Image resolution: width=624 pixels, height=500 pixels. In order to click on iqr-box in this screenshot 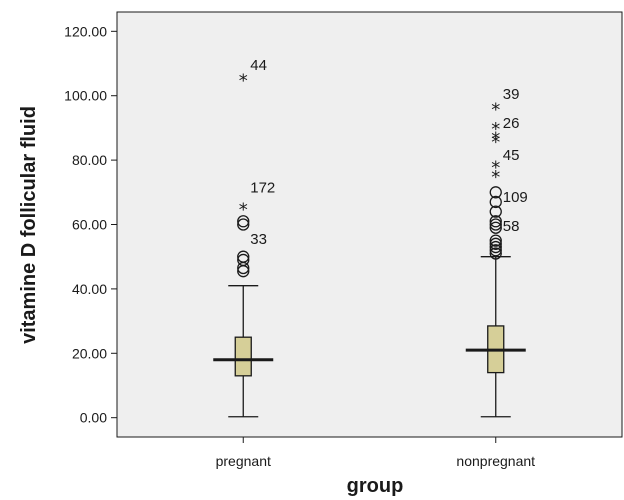, I will do `click(243, 356)`.